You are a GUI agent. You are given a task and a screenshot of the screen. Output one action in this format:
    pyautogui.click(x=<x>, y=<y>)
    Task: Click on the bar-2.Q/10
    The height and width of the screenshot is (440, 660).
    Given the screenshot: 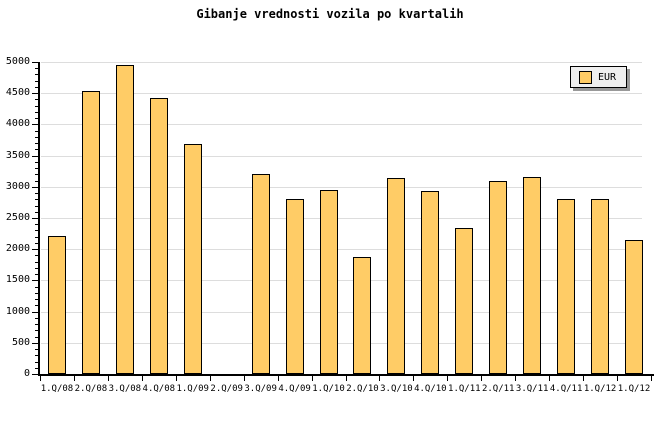 What is the action you would take?
    pyautogui.click(x=362, y=315)
    